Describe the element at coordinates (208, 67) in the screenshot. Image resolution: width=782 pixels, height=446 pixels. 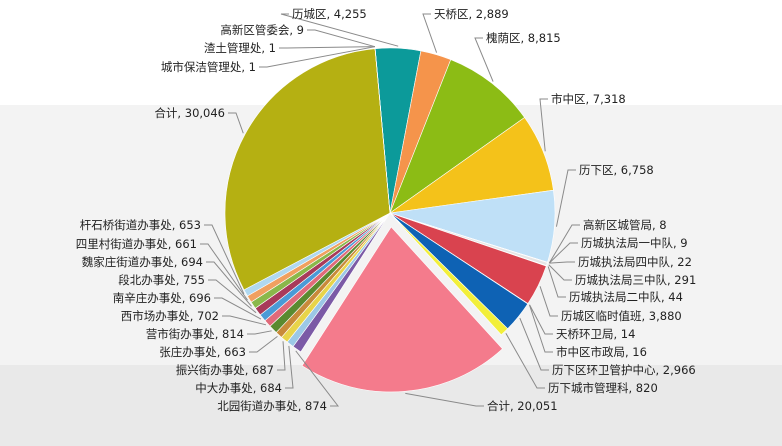
I see `slice-label: 城市保洁管理处, 1` at that location.